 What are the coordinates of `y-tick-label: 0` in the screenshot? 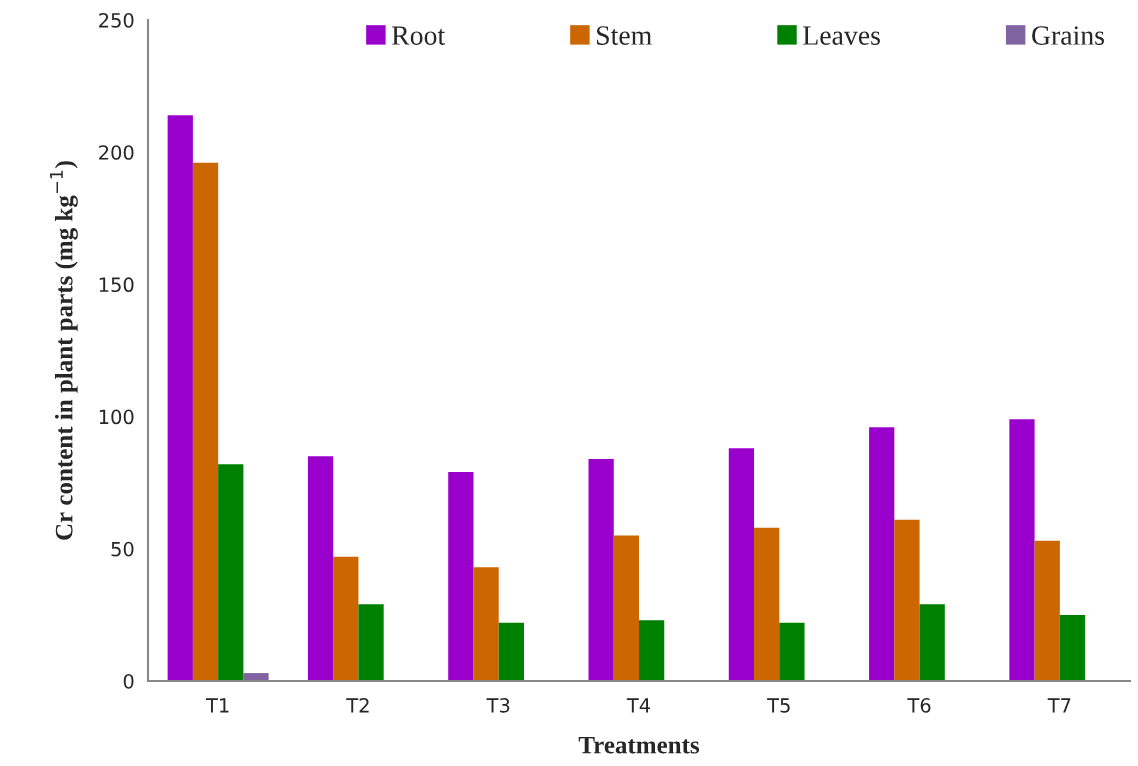 It's located at (128, 681).